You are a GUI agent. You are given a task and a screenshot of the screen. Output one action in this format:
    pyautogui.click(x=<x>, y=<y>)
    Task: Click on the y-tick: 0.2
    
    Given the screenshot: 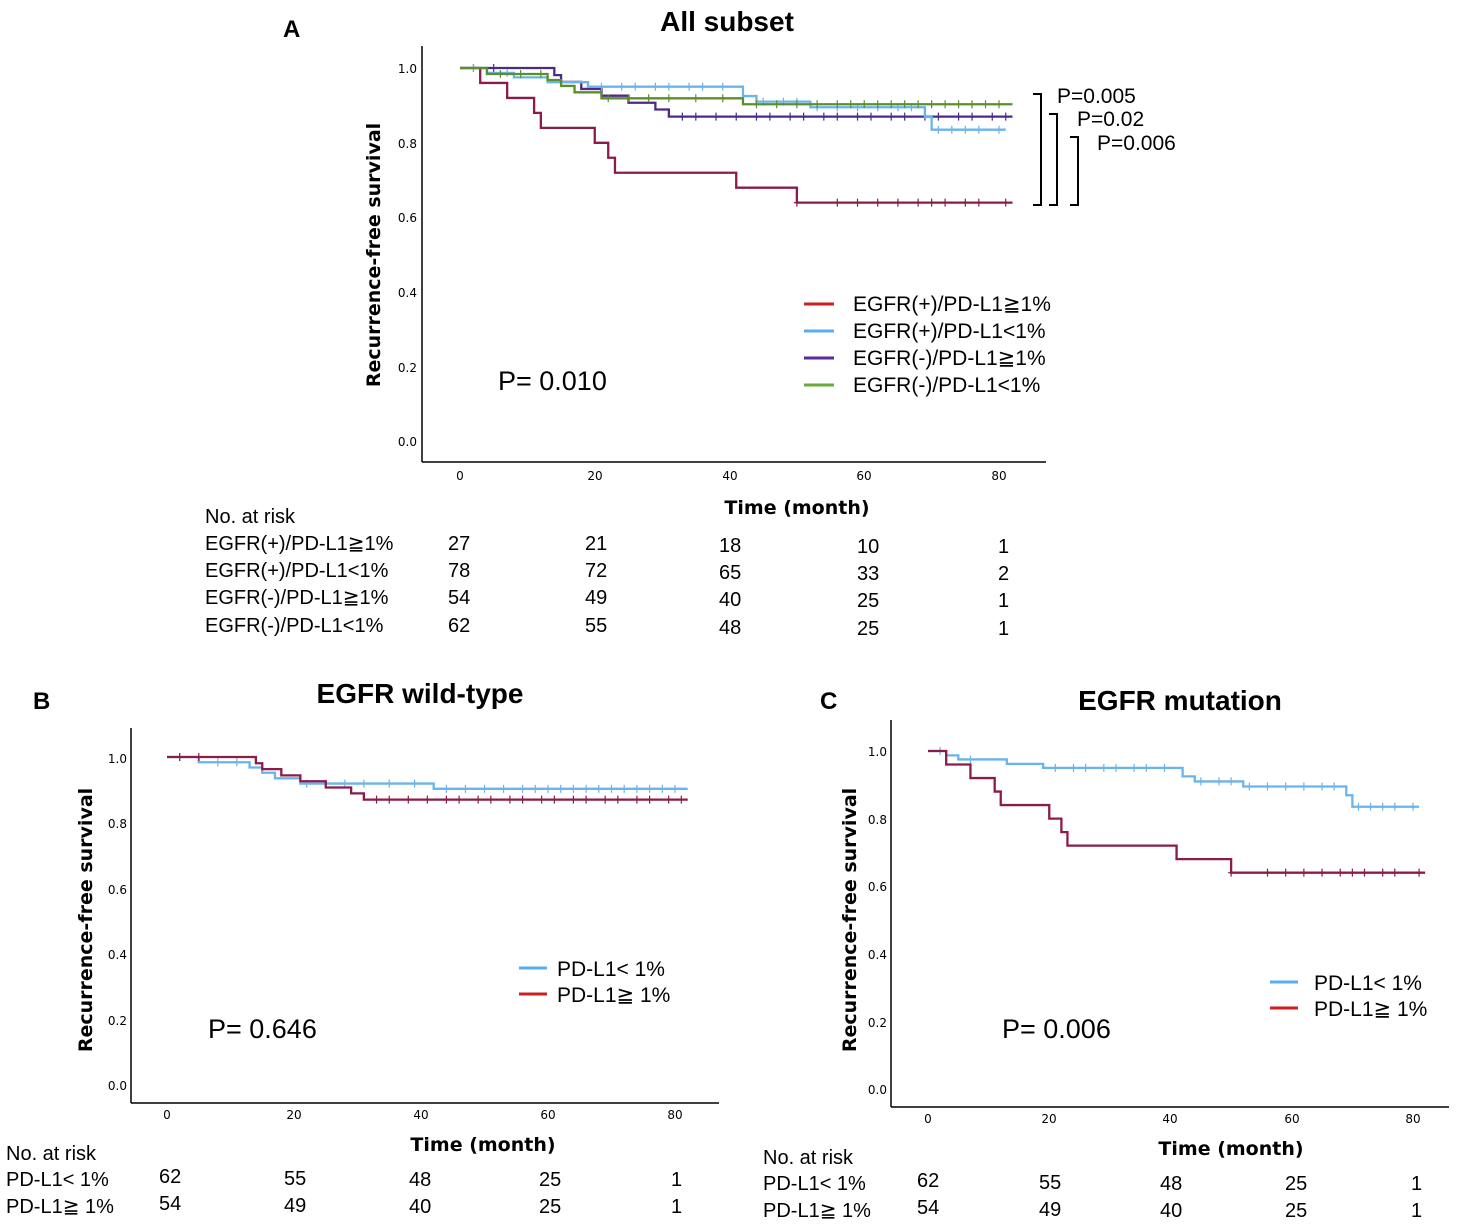 What is the action you would take?
    pyautogui.click(x=117, y=1021)
    